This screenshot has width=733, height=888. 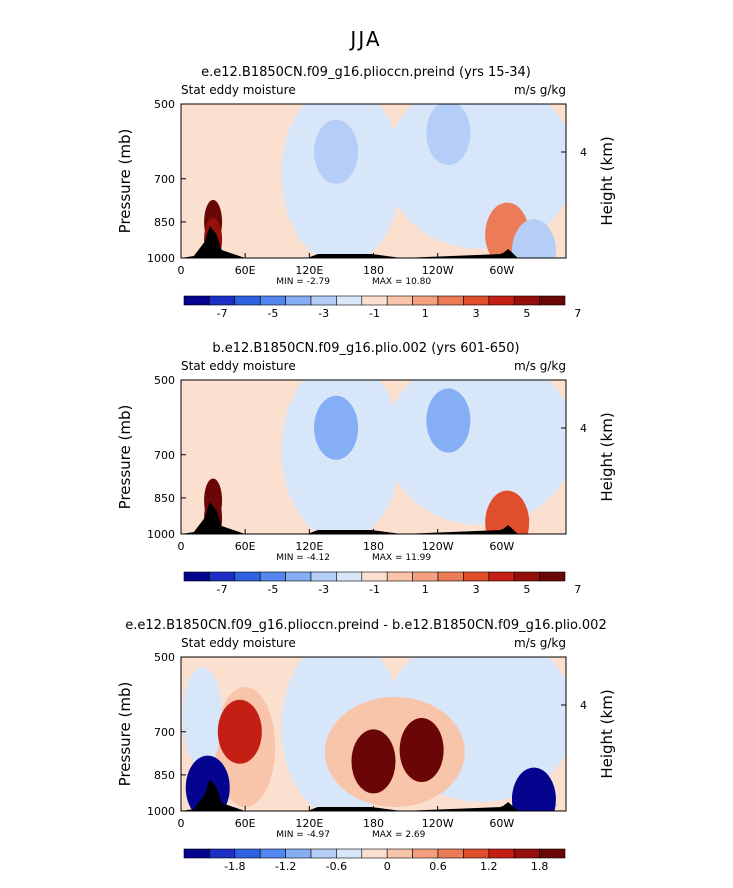 What do you see at coordinates (540, 866) in the screenshot?
I see `colorbar-tick-label: 1.8` at bounding box center [540, 866].